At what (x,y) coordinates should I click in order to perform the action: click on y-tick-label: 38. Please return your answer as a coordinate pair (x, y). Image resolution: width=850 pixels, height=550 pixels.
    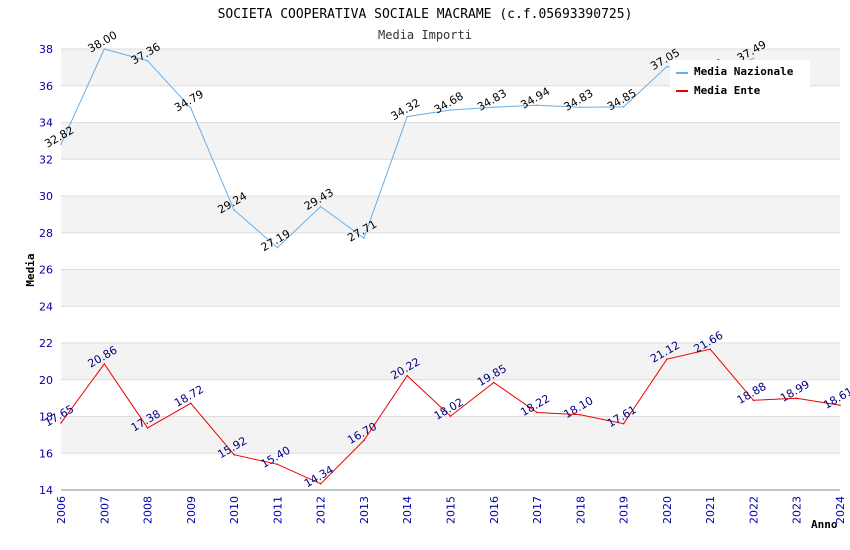
    Looking at the image, I should click on (46, 49).